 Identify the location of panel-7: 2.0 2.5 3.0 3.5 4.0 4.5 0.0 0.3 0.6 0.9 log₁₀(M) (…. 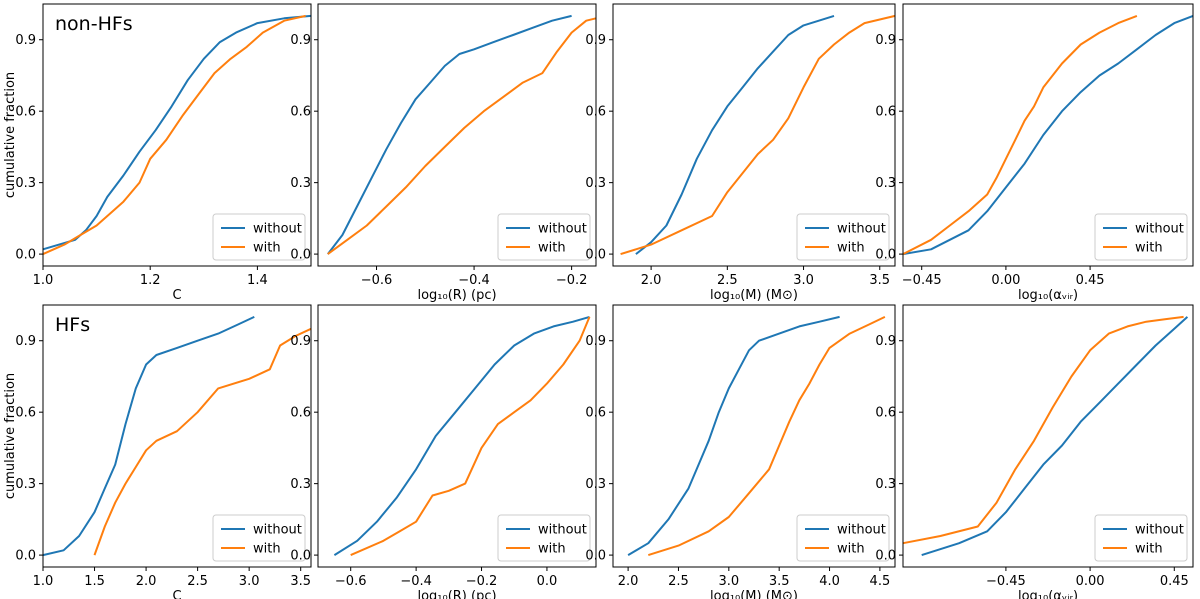
(740, 451).